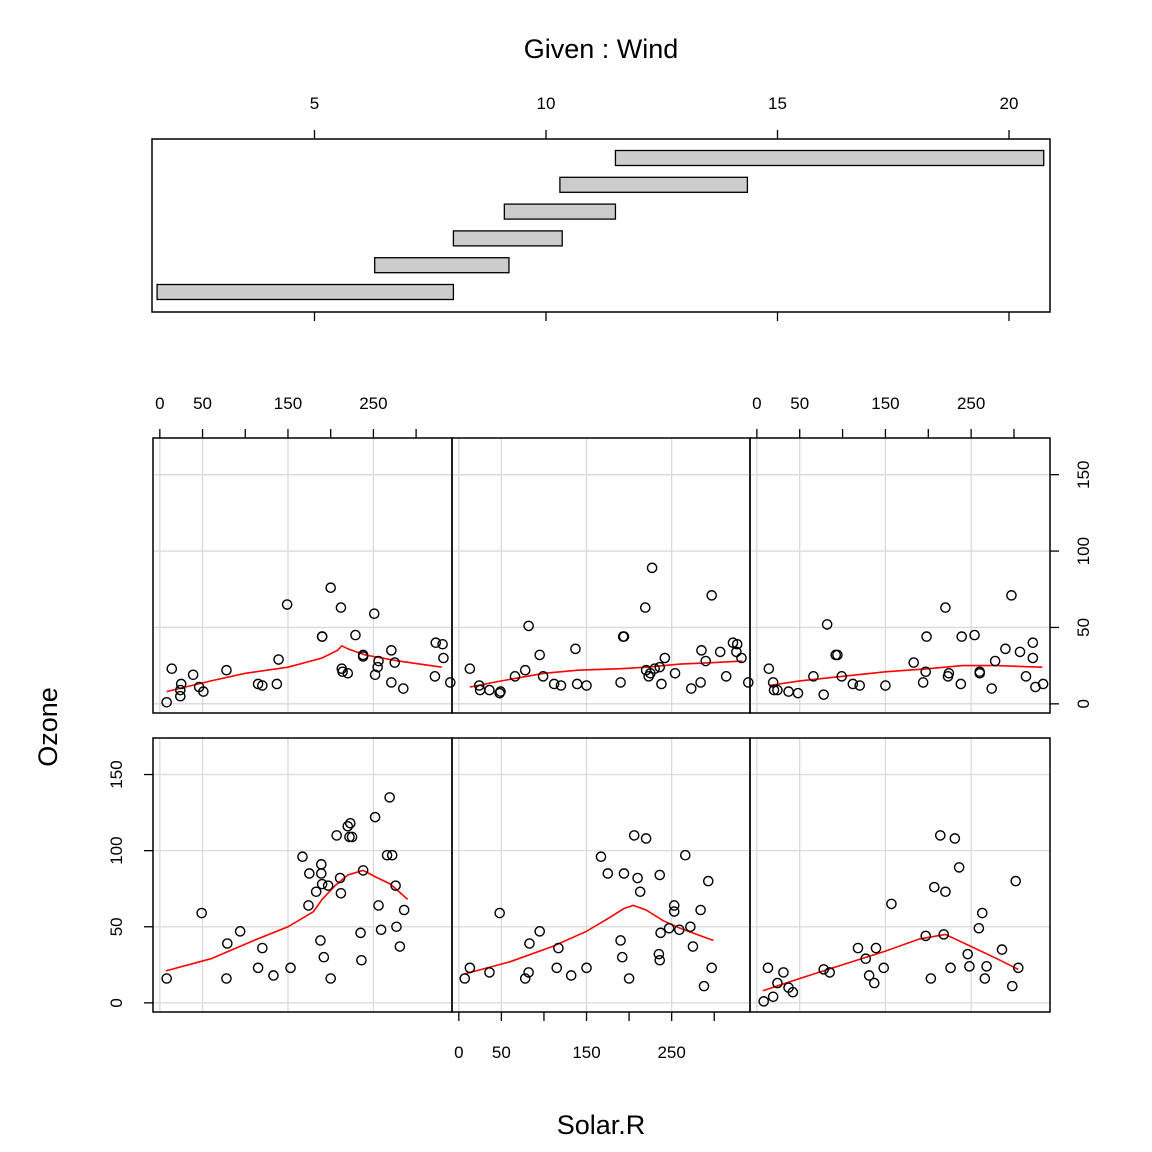  I want to click on y-tick-label: 50, so click(1083, 627).